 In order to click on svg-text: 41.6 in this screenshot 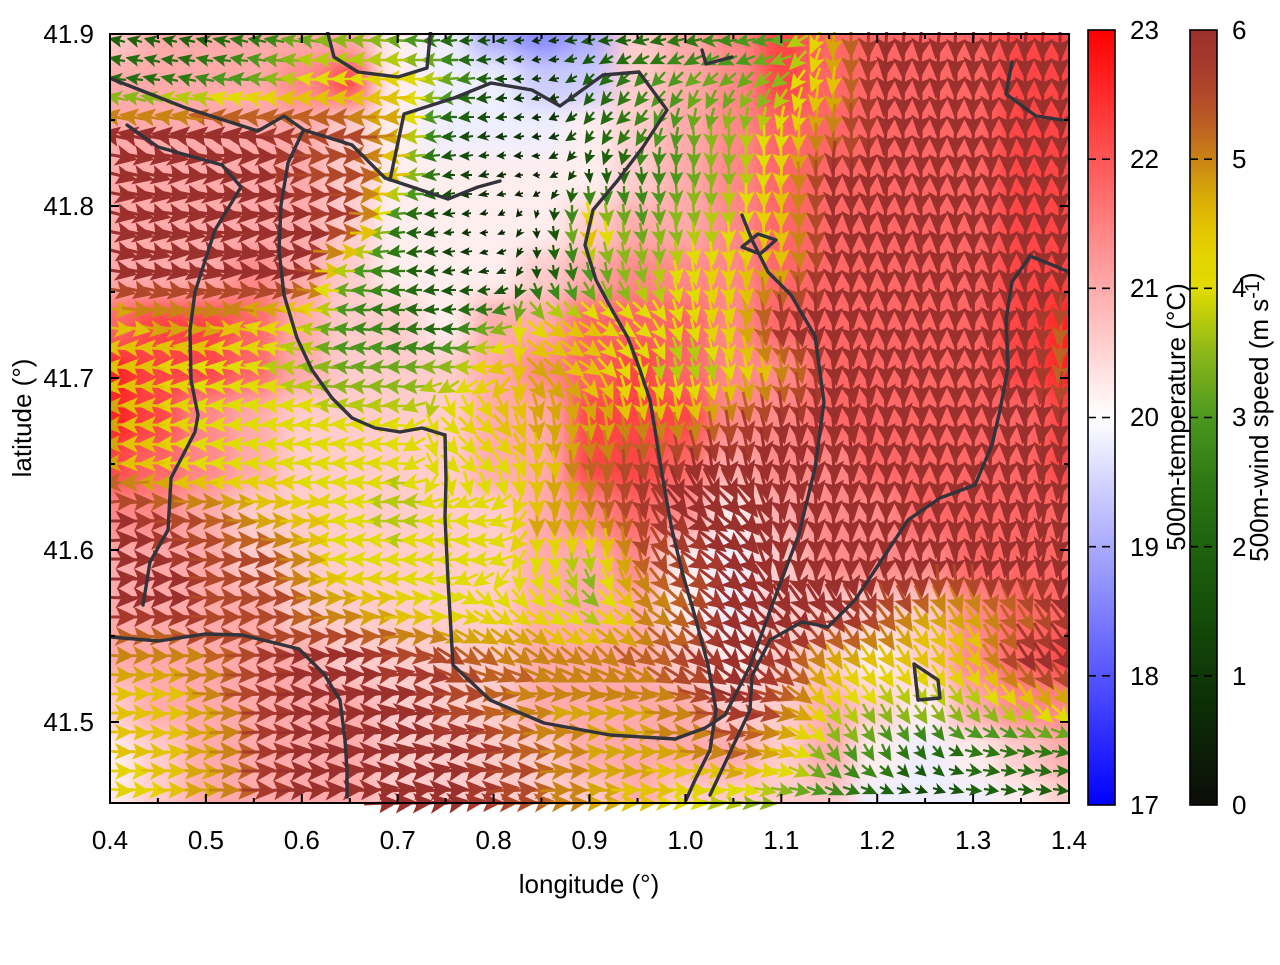, I will do `click(68, 550)`.